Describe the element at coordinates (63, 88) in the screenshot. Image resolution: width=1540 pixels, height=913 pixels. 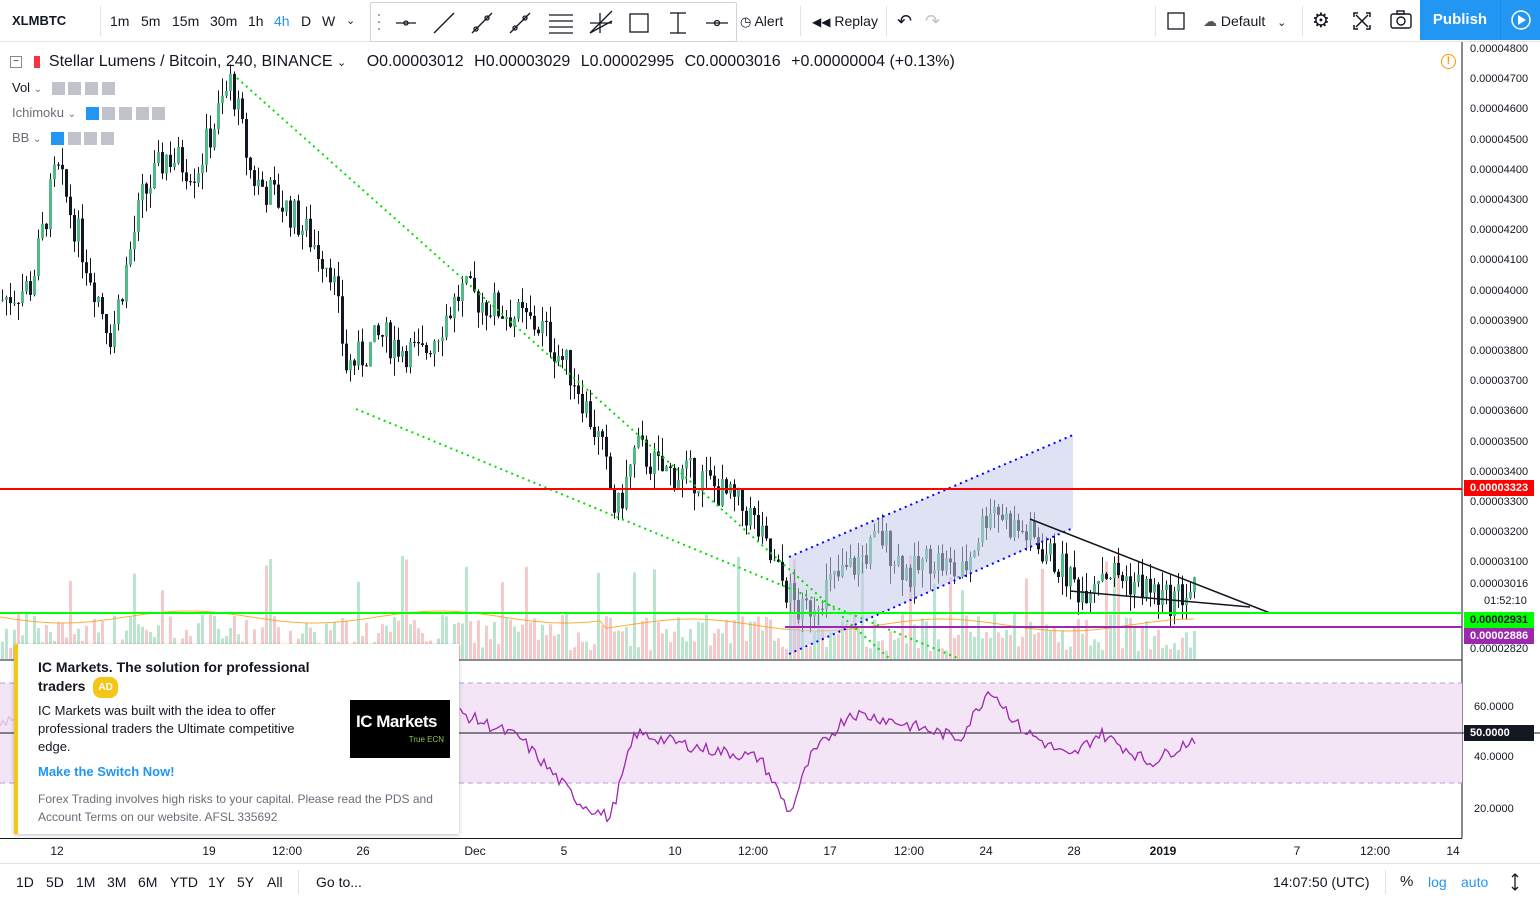
I see `indicator-vol: Vol ⌄` at that location.